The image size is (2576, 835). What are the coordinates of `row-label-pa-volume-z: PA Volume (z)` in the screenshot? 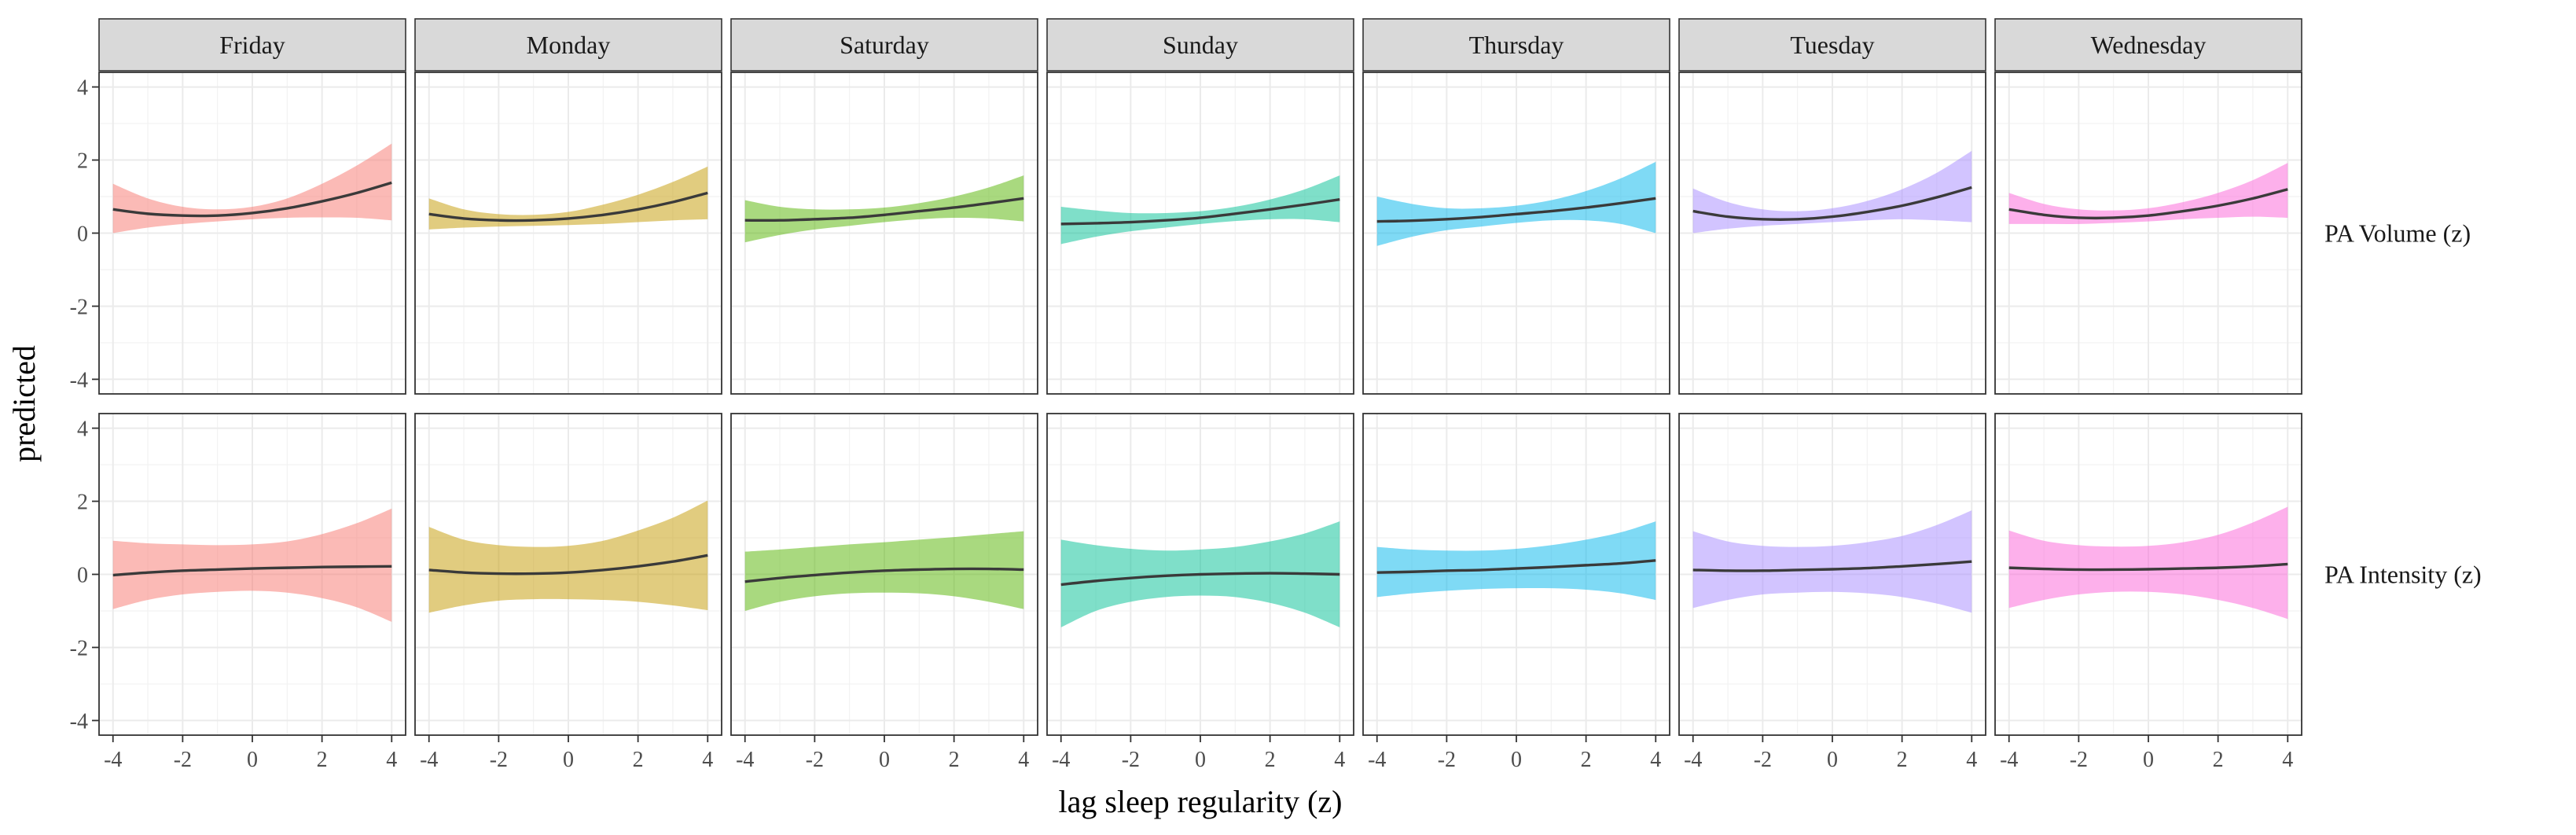 It's located at (2397, 233).